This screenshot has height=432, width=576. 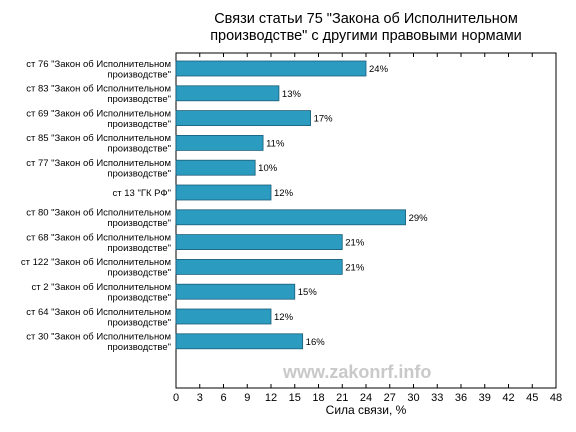 I want to click on x-tick-label: 36, so click(x=461, y=398).